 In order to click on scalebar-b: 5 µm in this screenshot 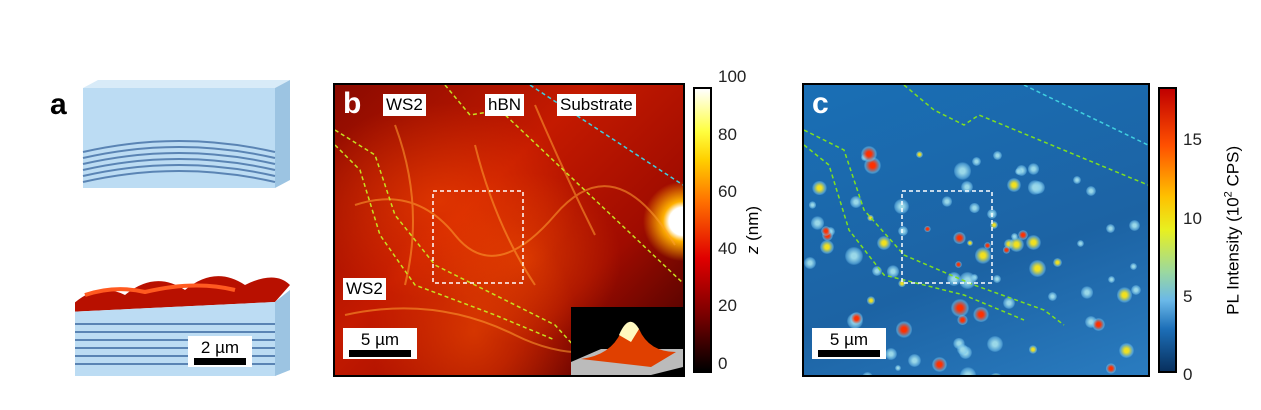, I will do `click(380, 343)`.